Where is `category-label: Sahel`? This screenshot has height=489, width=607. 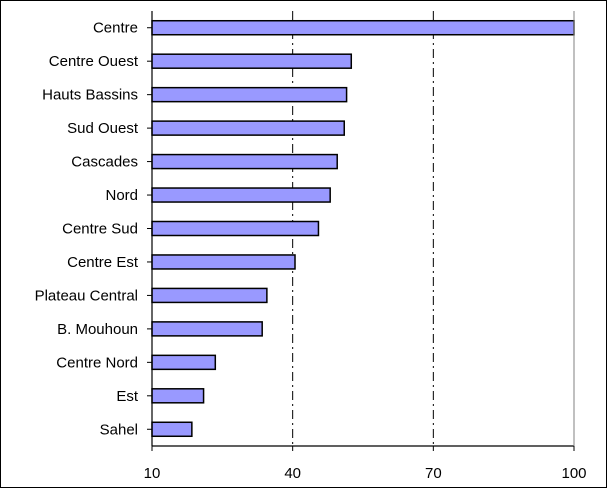 category-label: Sahel is located at coordinates (119, 429).